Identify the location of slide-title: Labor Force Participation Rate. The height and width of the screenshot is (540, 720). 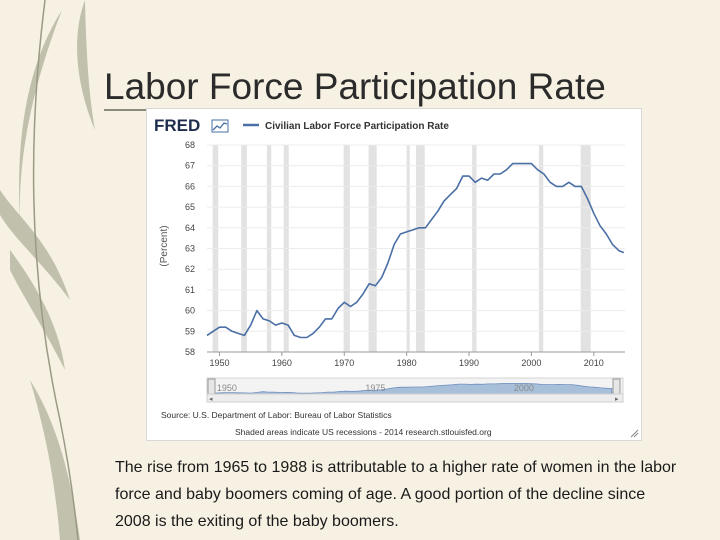
(355, 86).